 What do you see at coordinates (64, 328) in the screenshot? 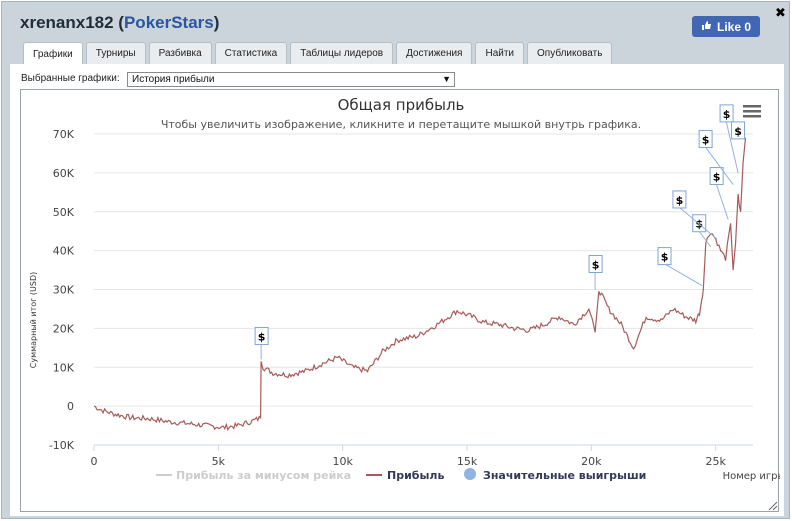
I see `y-tick-label: 20K` at bounding box center [64, 328].